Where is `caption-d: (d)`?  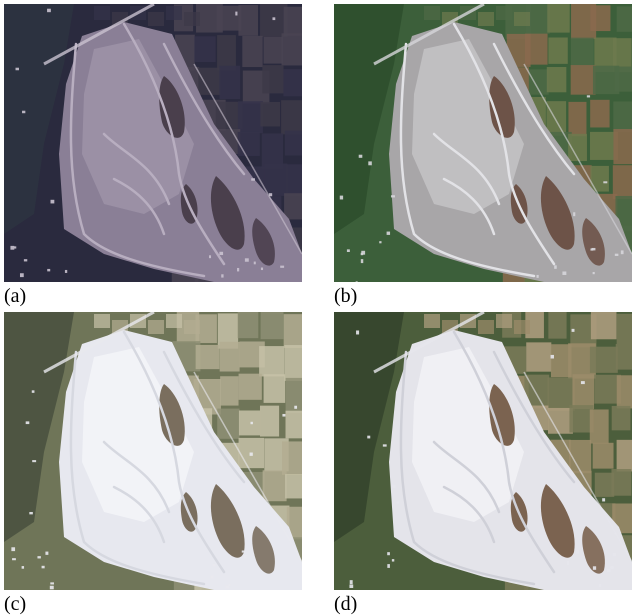 caption-d: (d) is located at coordinates (346, 604).